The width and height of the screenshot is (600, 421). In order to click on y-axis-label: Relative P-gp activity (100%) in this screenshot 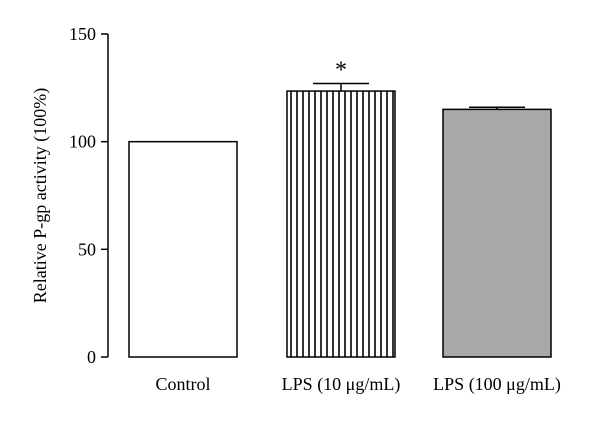, I will do `click(40, 195)`.